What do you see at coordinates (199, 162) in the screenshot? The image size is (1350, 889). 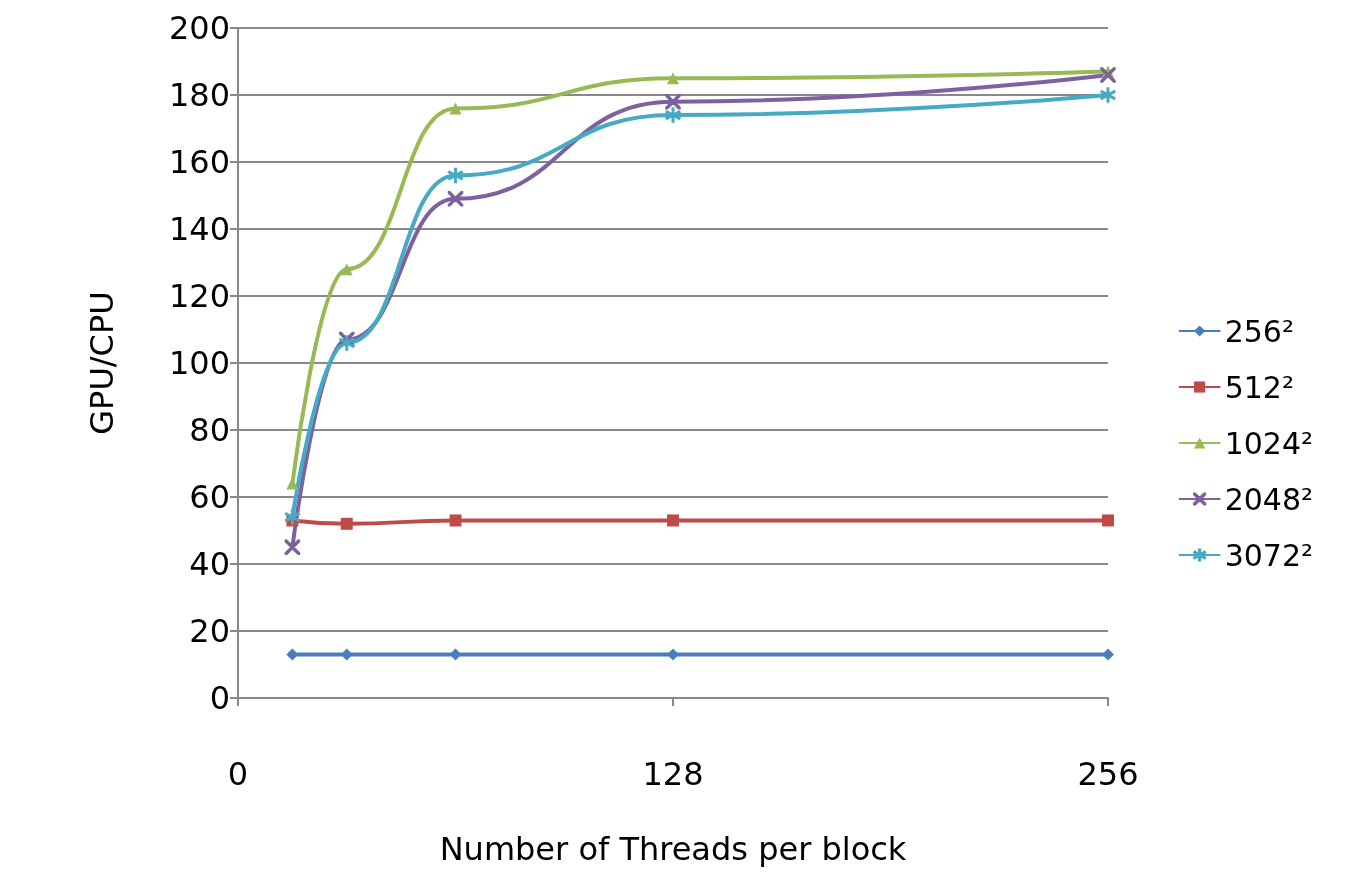 I see `y-tick-label: 160` at bounding box center [199, 162].